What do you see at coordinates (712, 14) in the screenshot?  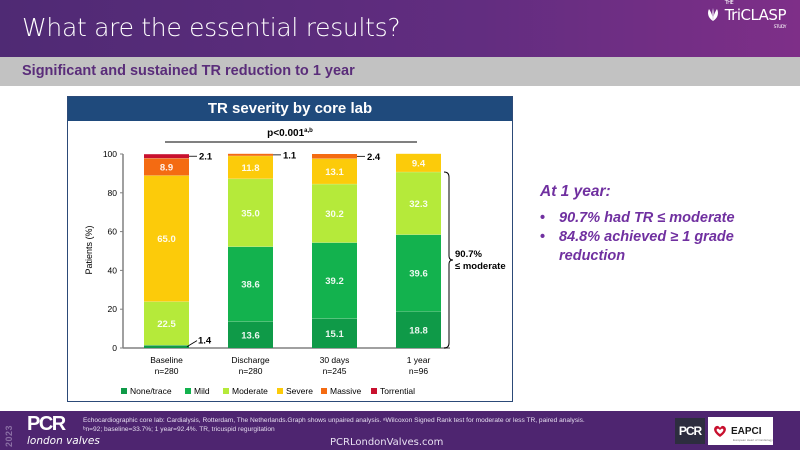 I see `leaf-icon` at bounding box center [712, 14].